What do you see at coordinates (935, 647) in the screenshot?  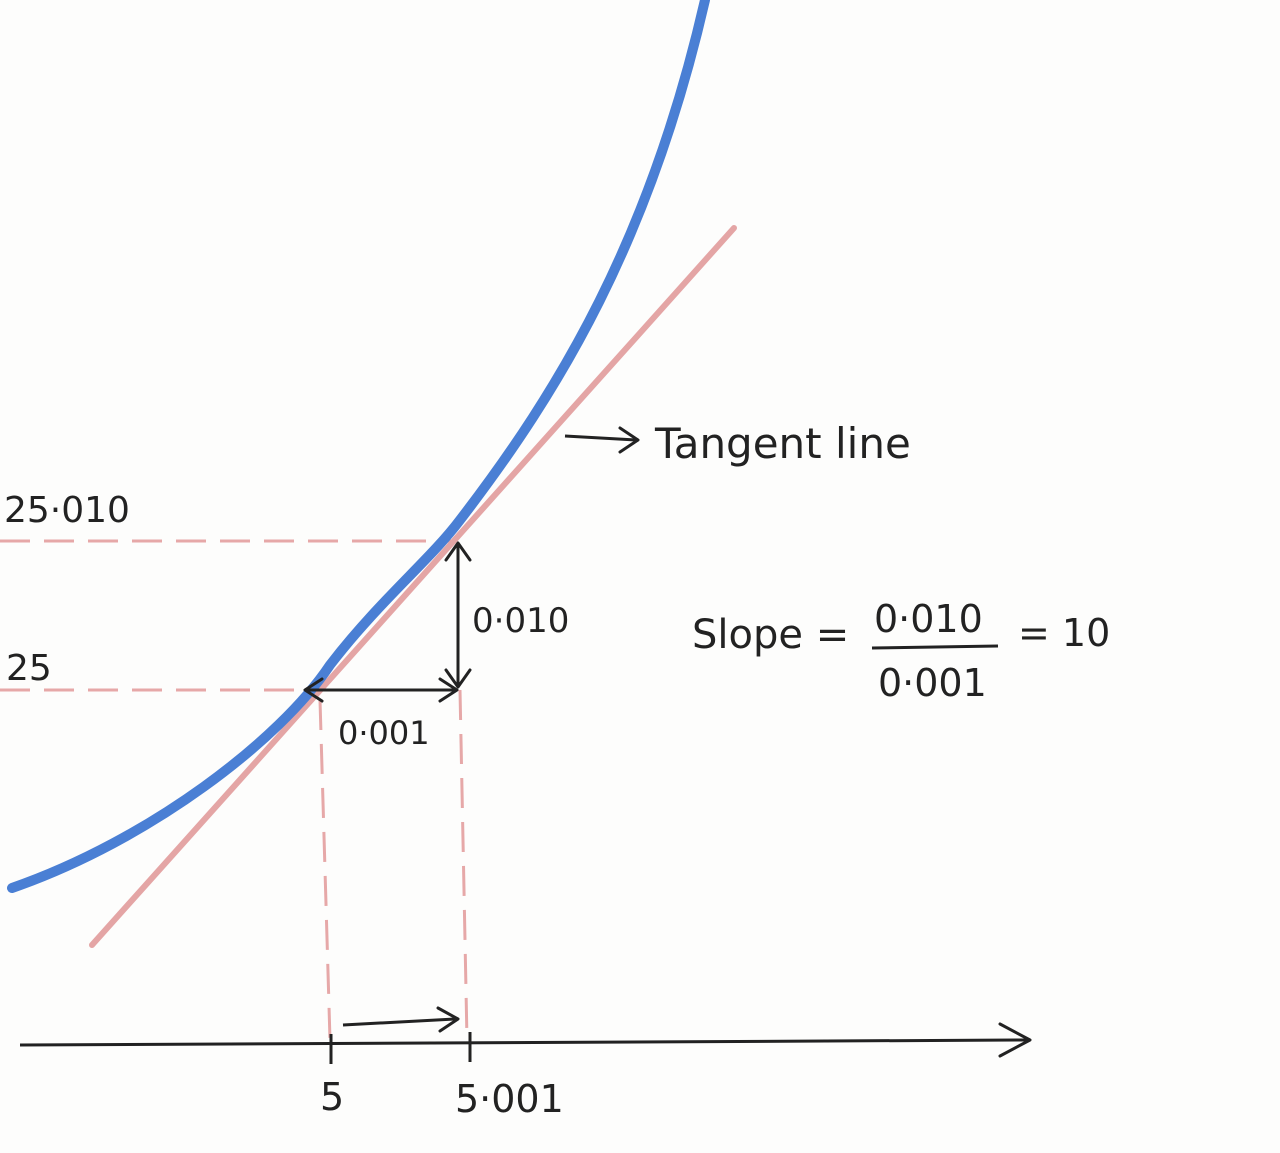 I see `slope-fraction-bar` at bounding box center [935, 647].